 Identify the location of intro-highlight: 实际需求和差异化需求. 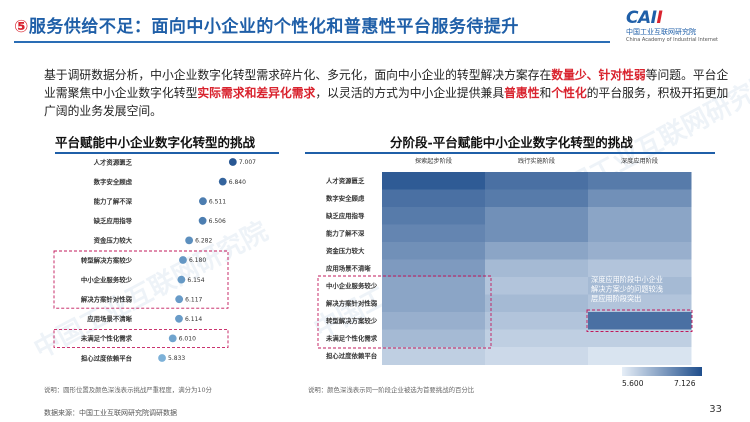
(256, 93).